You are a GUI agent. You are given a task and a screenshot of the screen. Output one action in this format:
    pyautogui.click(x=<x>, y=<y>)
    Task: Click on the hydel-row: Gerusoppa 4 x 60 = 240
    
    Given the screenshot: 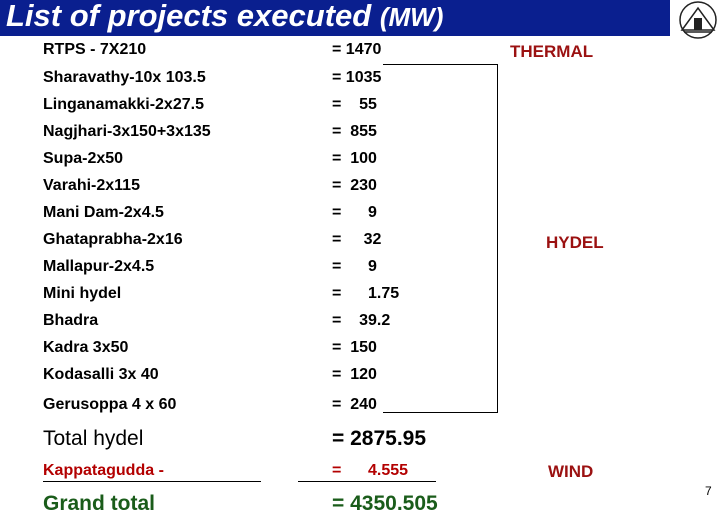 What is the action you would take?
    pyautogui.click(x=360, y=407)
    